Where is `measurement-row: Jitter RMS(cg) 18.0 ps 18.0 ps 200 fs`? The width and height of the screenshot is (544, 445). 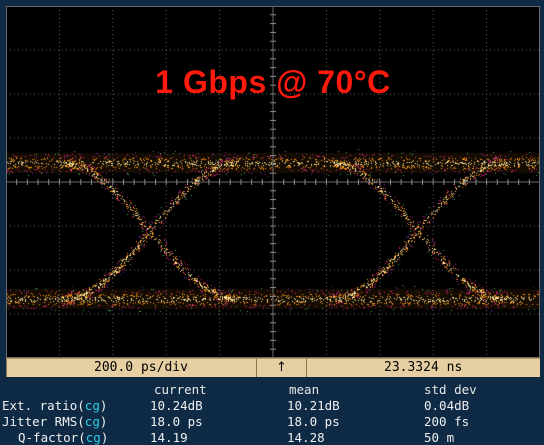
measurement-row: Jitter RMS(cg) 18.0 ps 18.0 ps 200 fs is located at coordinates (272, 422).